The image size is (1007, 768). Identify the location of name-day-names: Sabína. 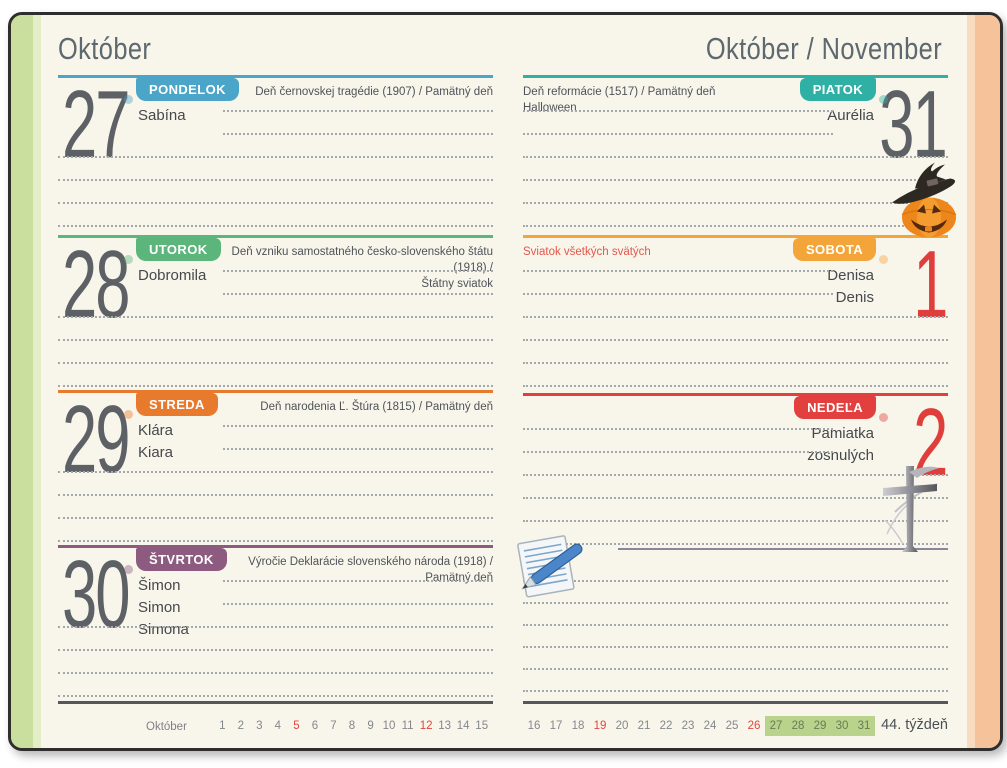
(162, 116).